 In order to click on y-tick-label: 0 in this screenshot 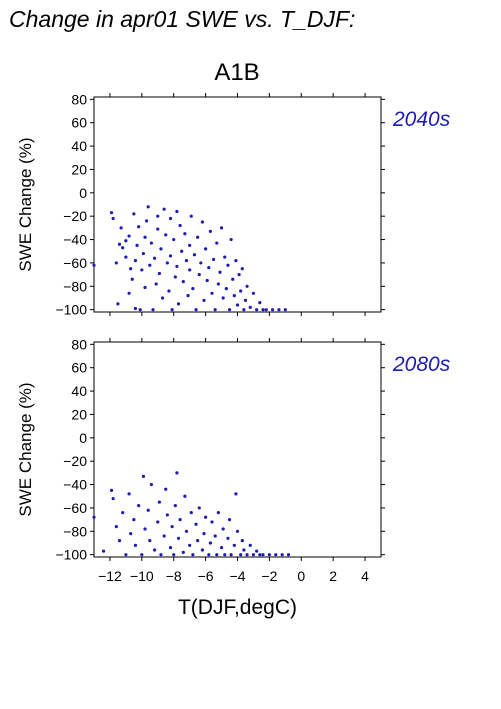, I will do `click(83, 438)`.